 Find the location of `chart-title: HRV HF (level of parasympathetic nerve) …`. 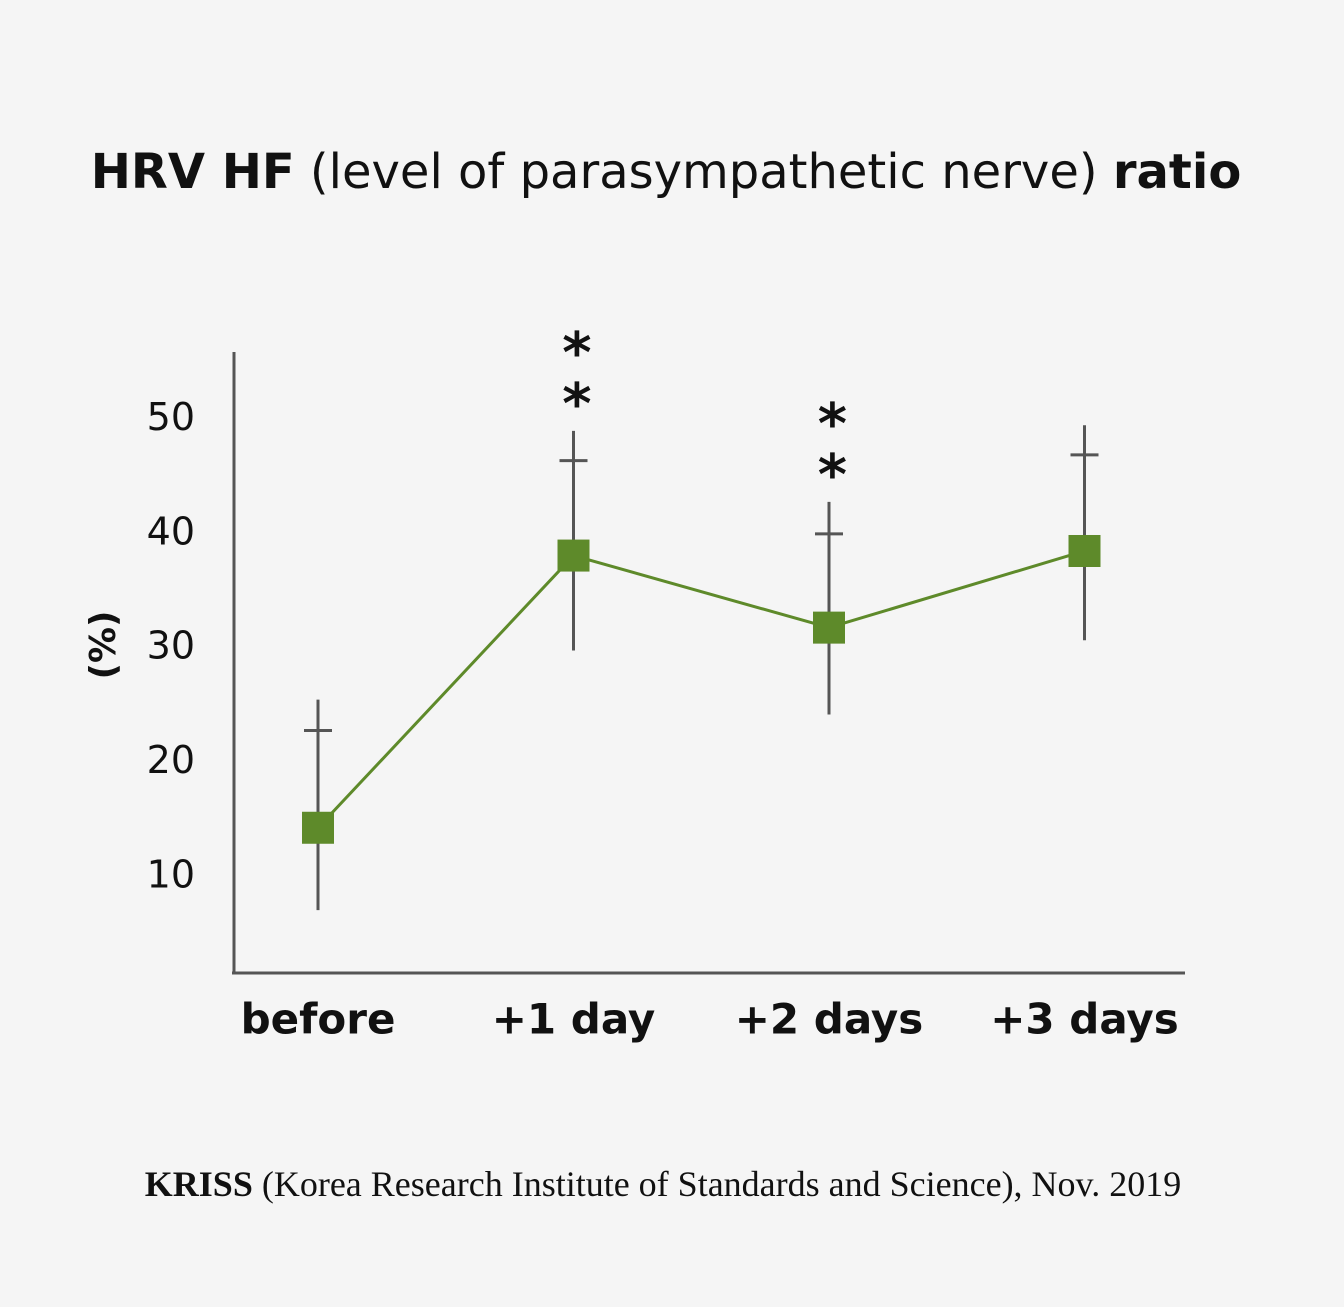

chart-title: HRV HF (level of parasympathetic nerve) … is located at coordinates (666, 172).